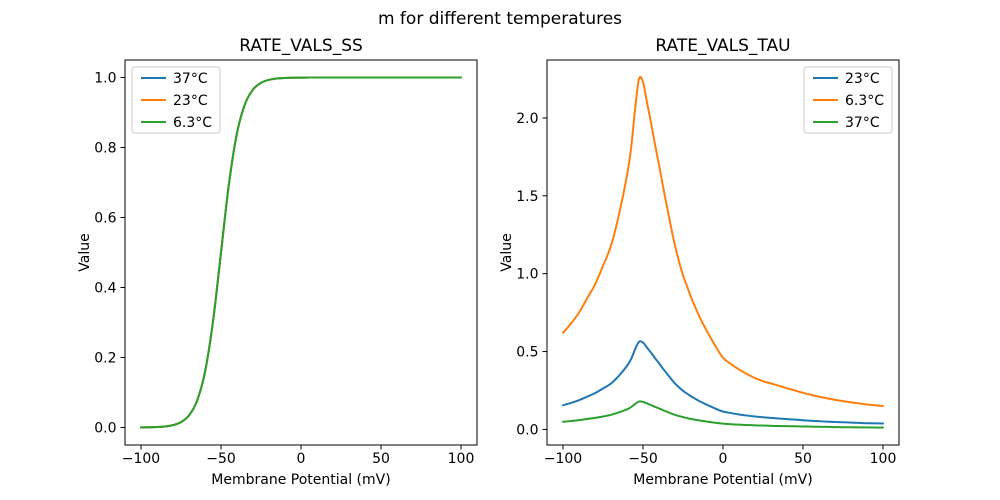 The height and width of the screenshot is (500, 1000). Describe the element at coordinates (527, 197) in the screenshot. I see `y-tick-label: 1.5` at that location.